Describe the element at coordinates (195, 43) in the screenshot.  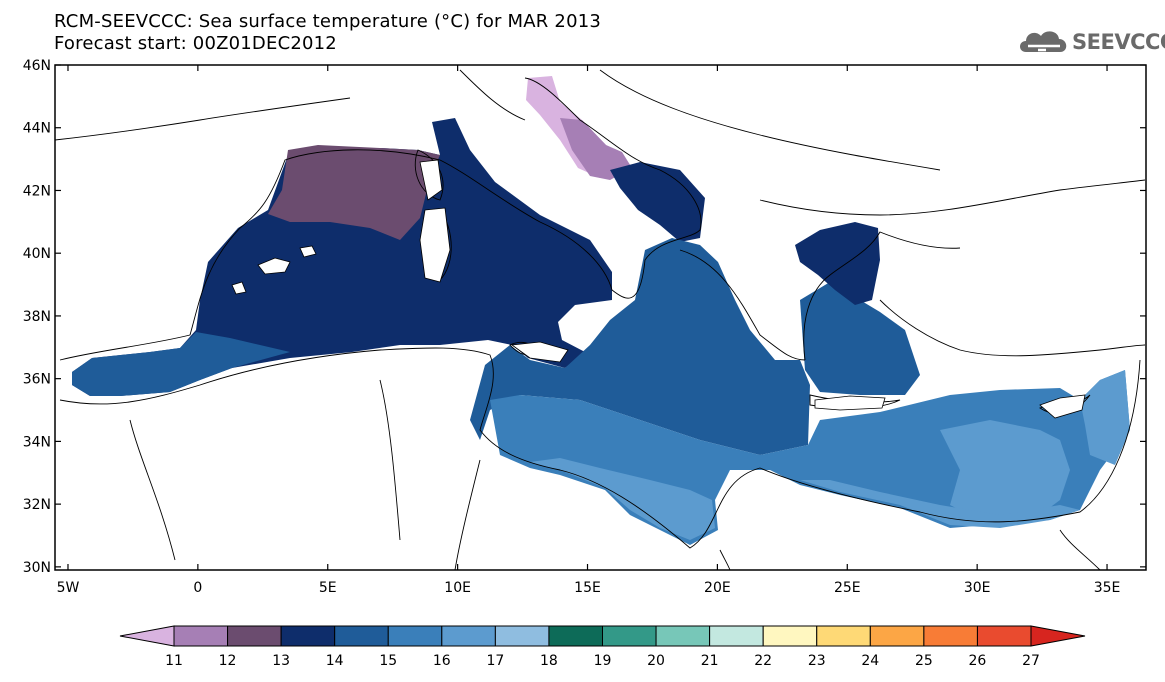
I see `forecast-start-label: Forecast start: 00Z01DEC2012` at that location.